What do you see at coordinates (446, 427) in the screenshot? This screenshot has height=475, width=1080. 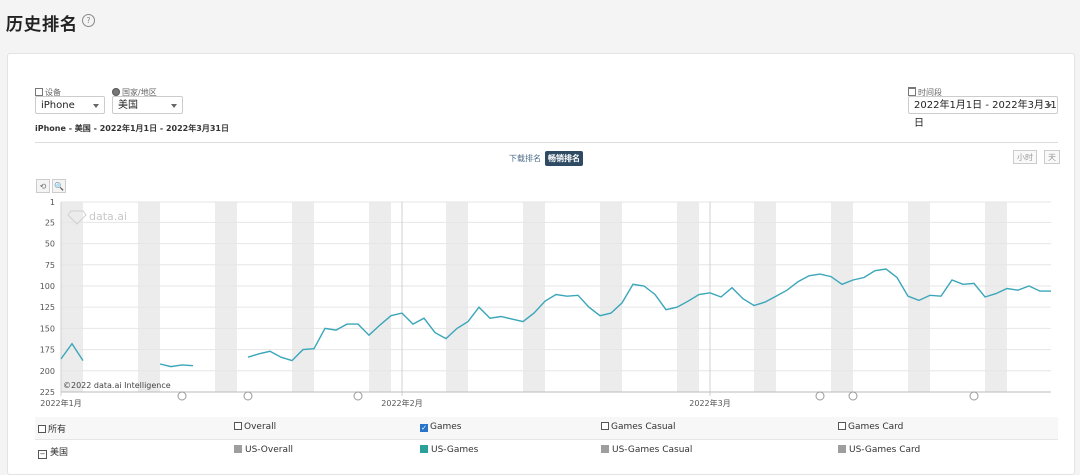 I see `legend-filter-label: Games` at bounding box center [446, 427].